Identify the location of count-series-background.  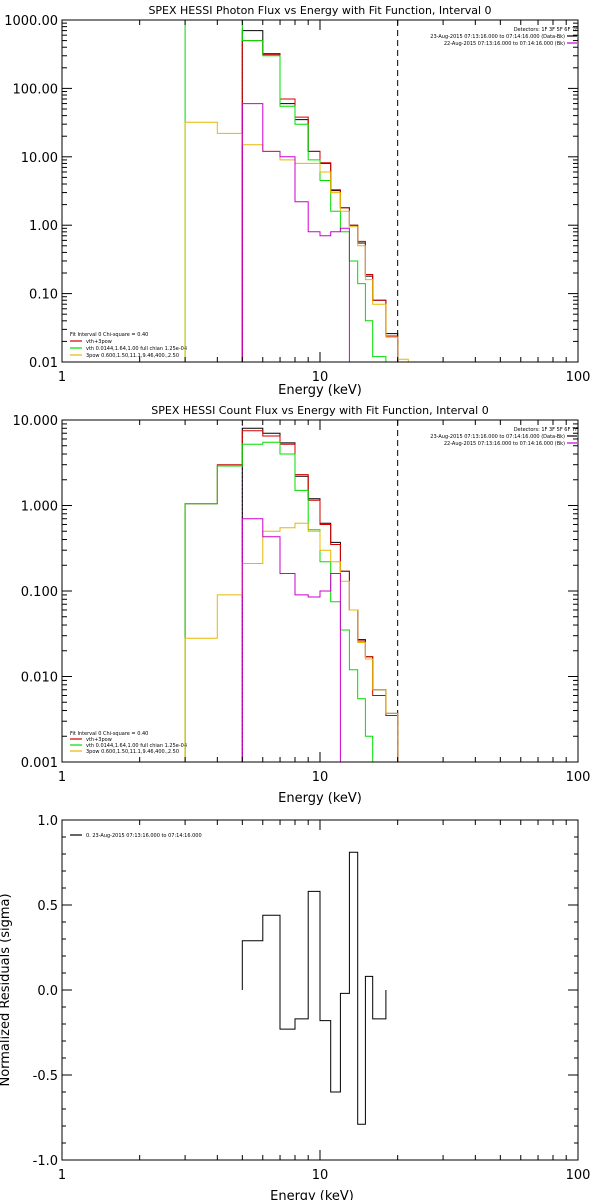
(291, 640).